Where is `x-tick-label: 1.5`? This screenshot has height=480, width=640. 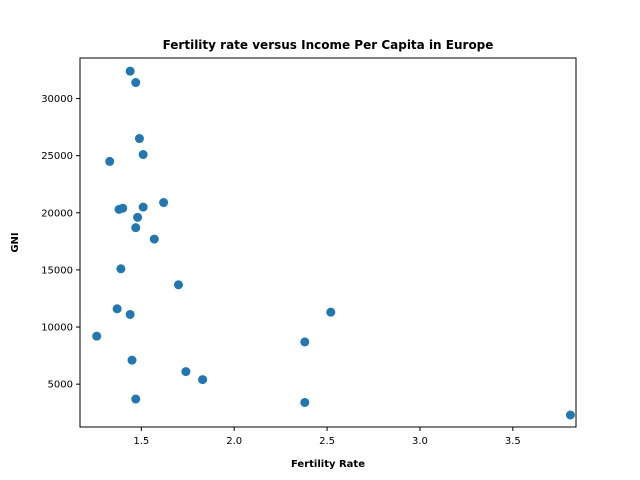
x-tick-label: 1.5 is located at coordinates (141, 441).